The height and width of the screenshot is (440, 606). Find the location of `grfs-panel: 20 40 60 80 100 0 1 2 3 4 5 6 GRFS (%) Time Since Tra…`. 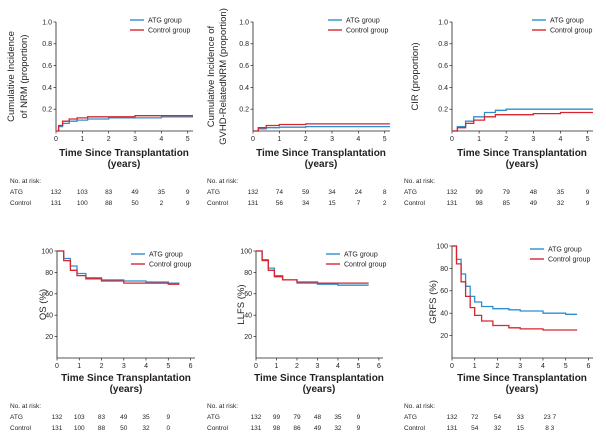

grfs-panel: 20 40 60 80 100 0 1 2 3 4 5 6 GRFS (%) Time Since Tra… is located at coordinates (498, 337).